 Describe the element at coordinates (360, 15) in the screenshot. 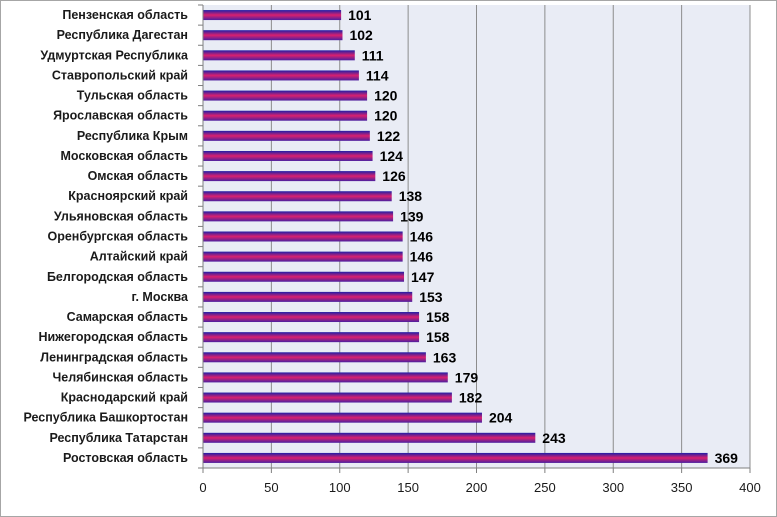

I see `data-label: 101` at that location.